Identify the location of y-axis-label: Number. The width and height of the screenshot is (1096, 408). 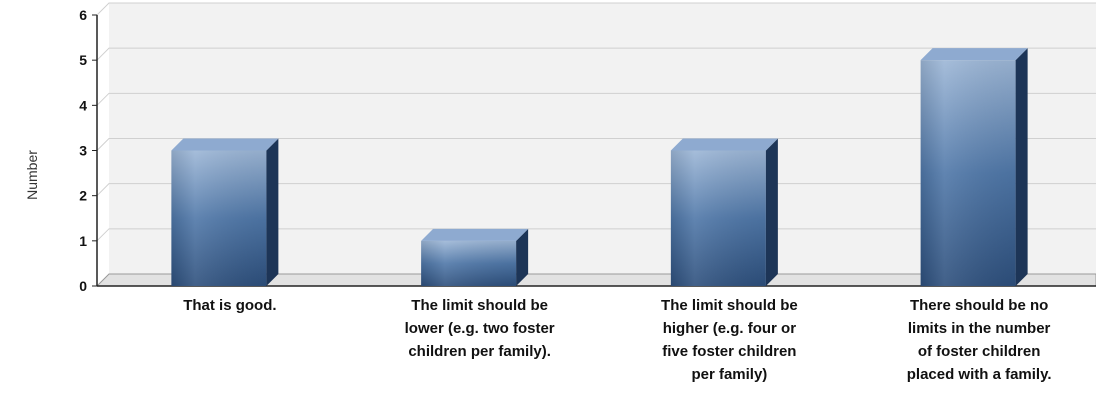
(32, 175).